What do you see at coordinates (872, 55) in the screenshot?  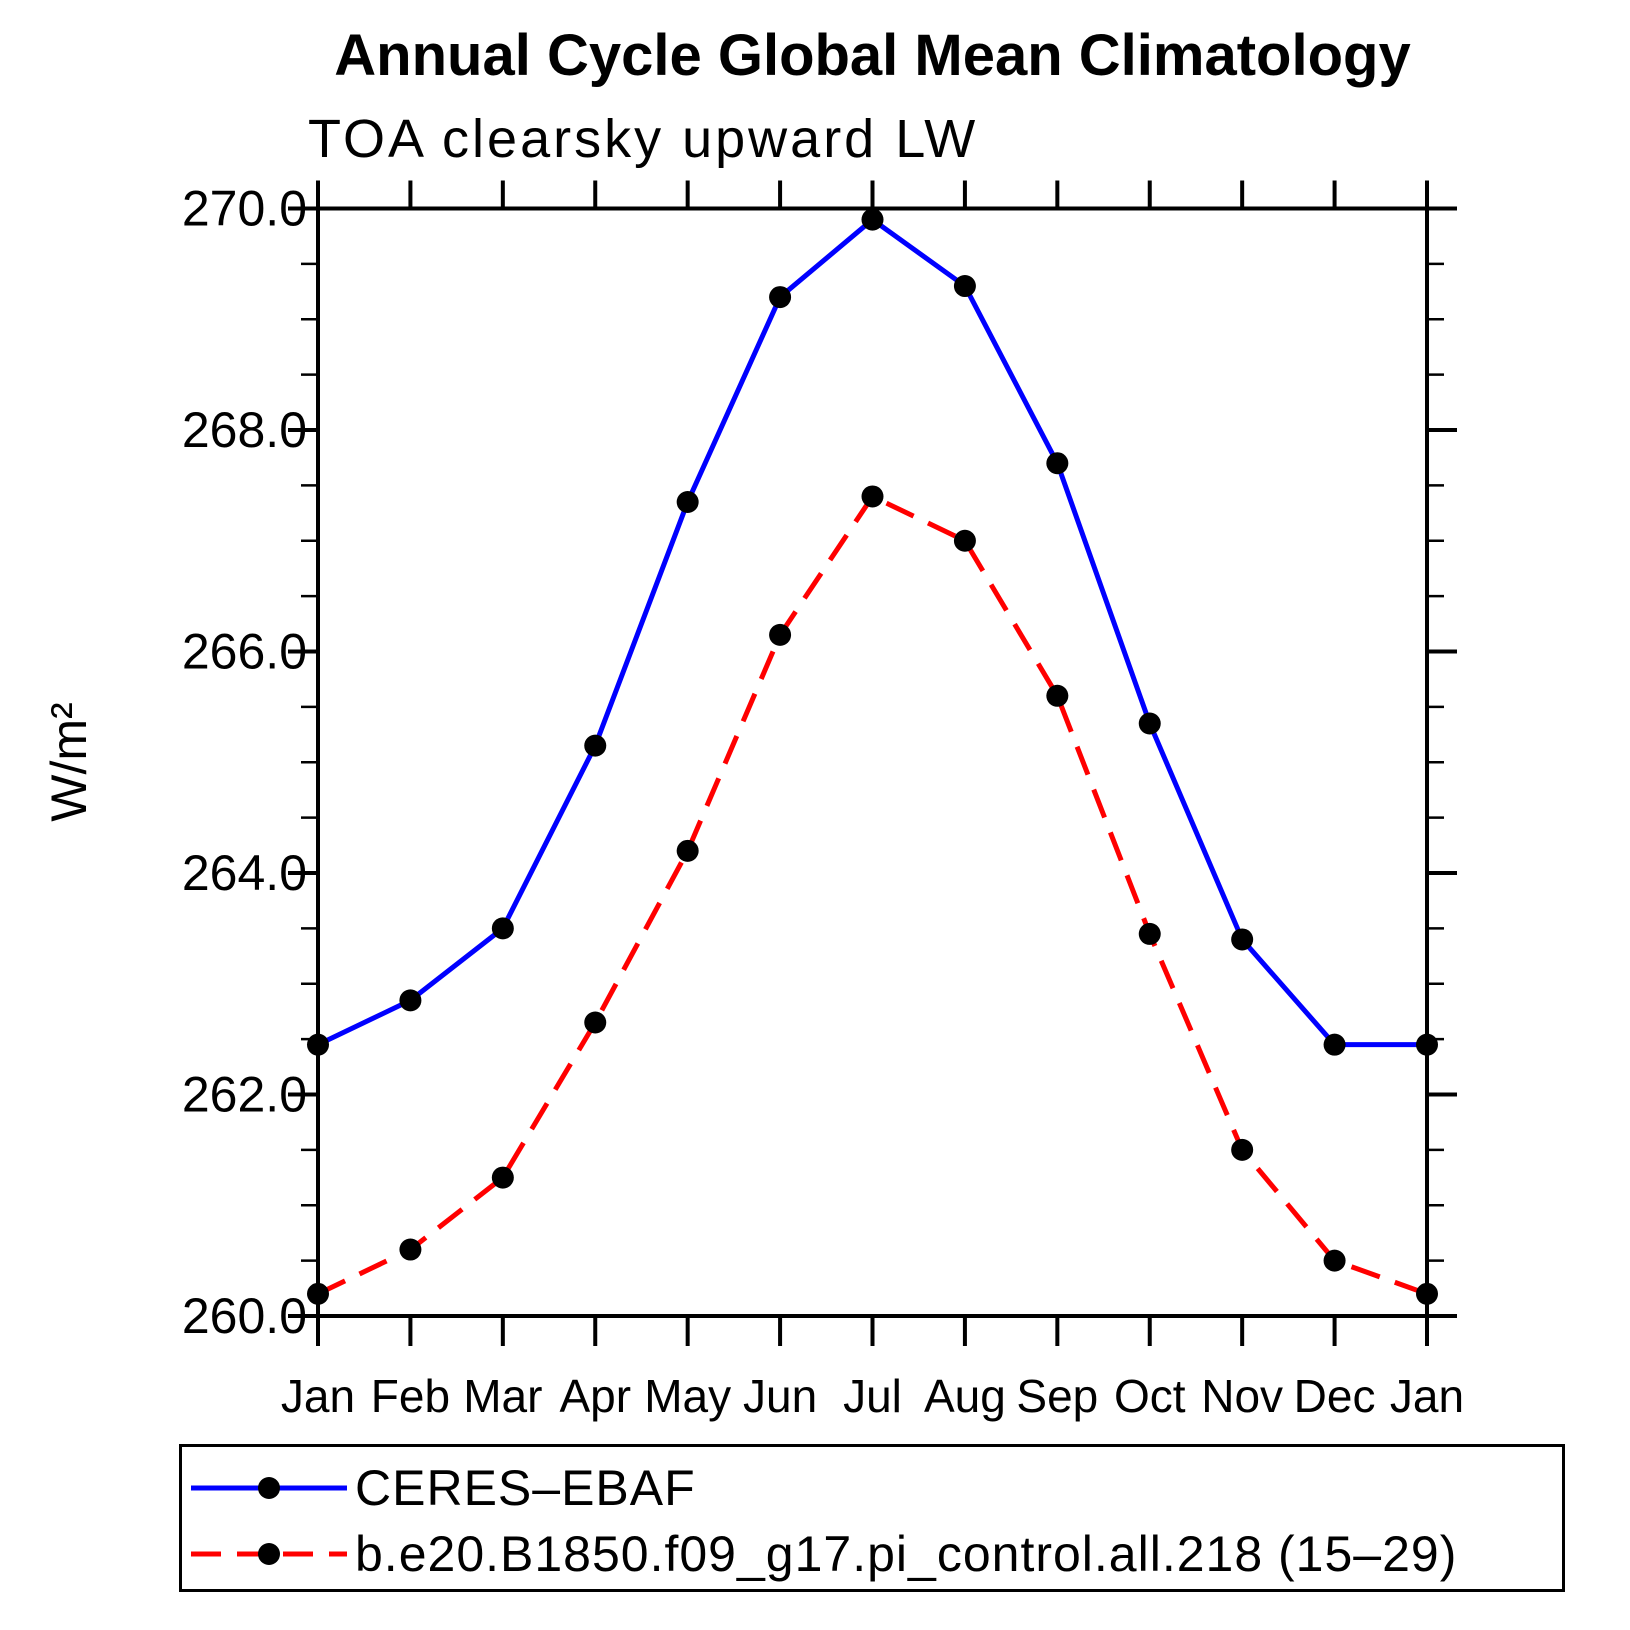 I see `chart-title: Annual Cycle Global Mean Climatology` at bounding box center [872, 55].